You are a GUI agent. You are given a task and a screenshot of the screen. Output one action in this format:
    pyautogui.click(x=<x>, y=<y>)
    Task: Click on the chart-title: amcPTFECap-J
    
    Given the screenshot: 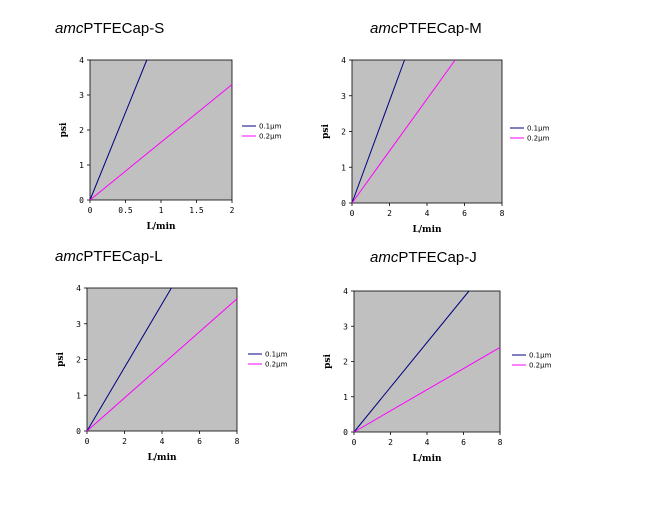 What is the action you would take?
    pyautogui.click(x=423, y=257)
    